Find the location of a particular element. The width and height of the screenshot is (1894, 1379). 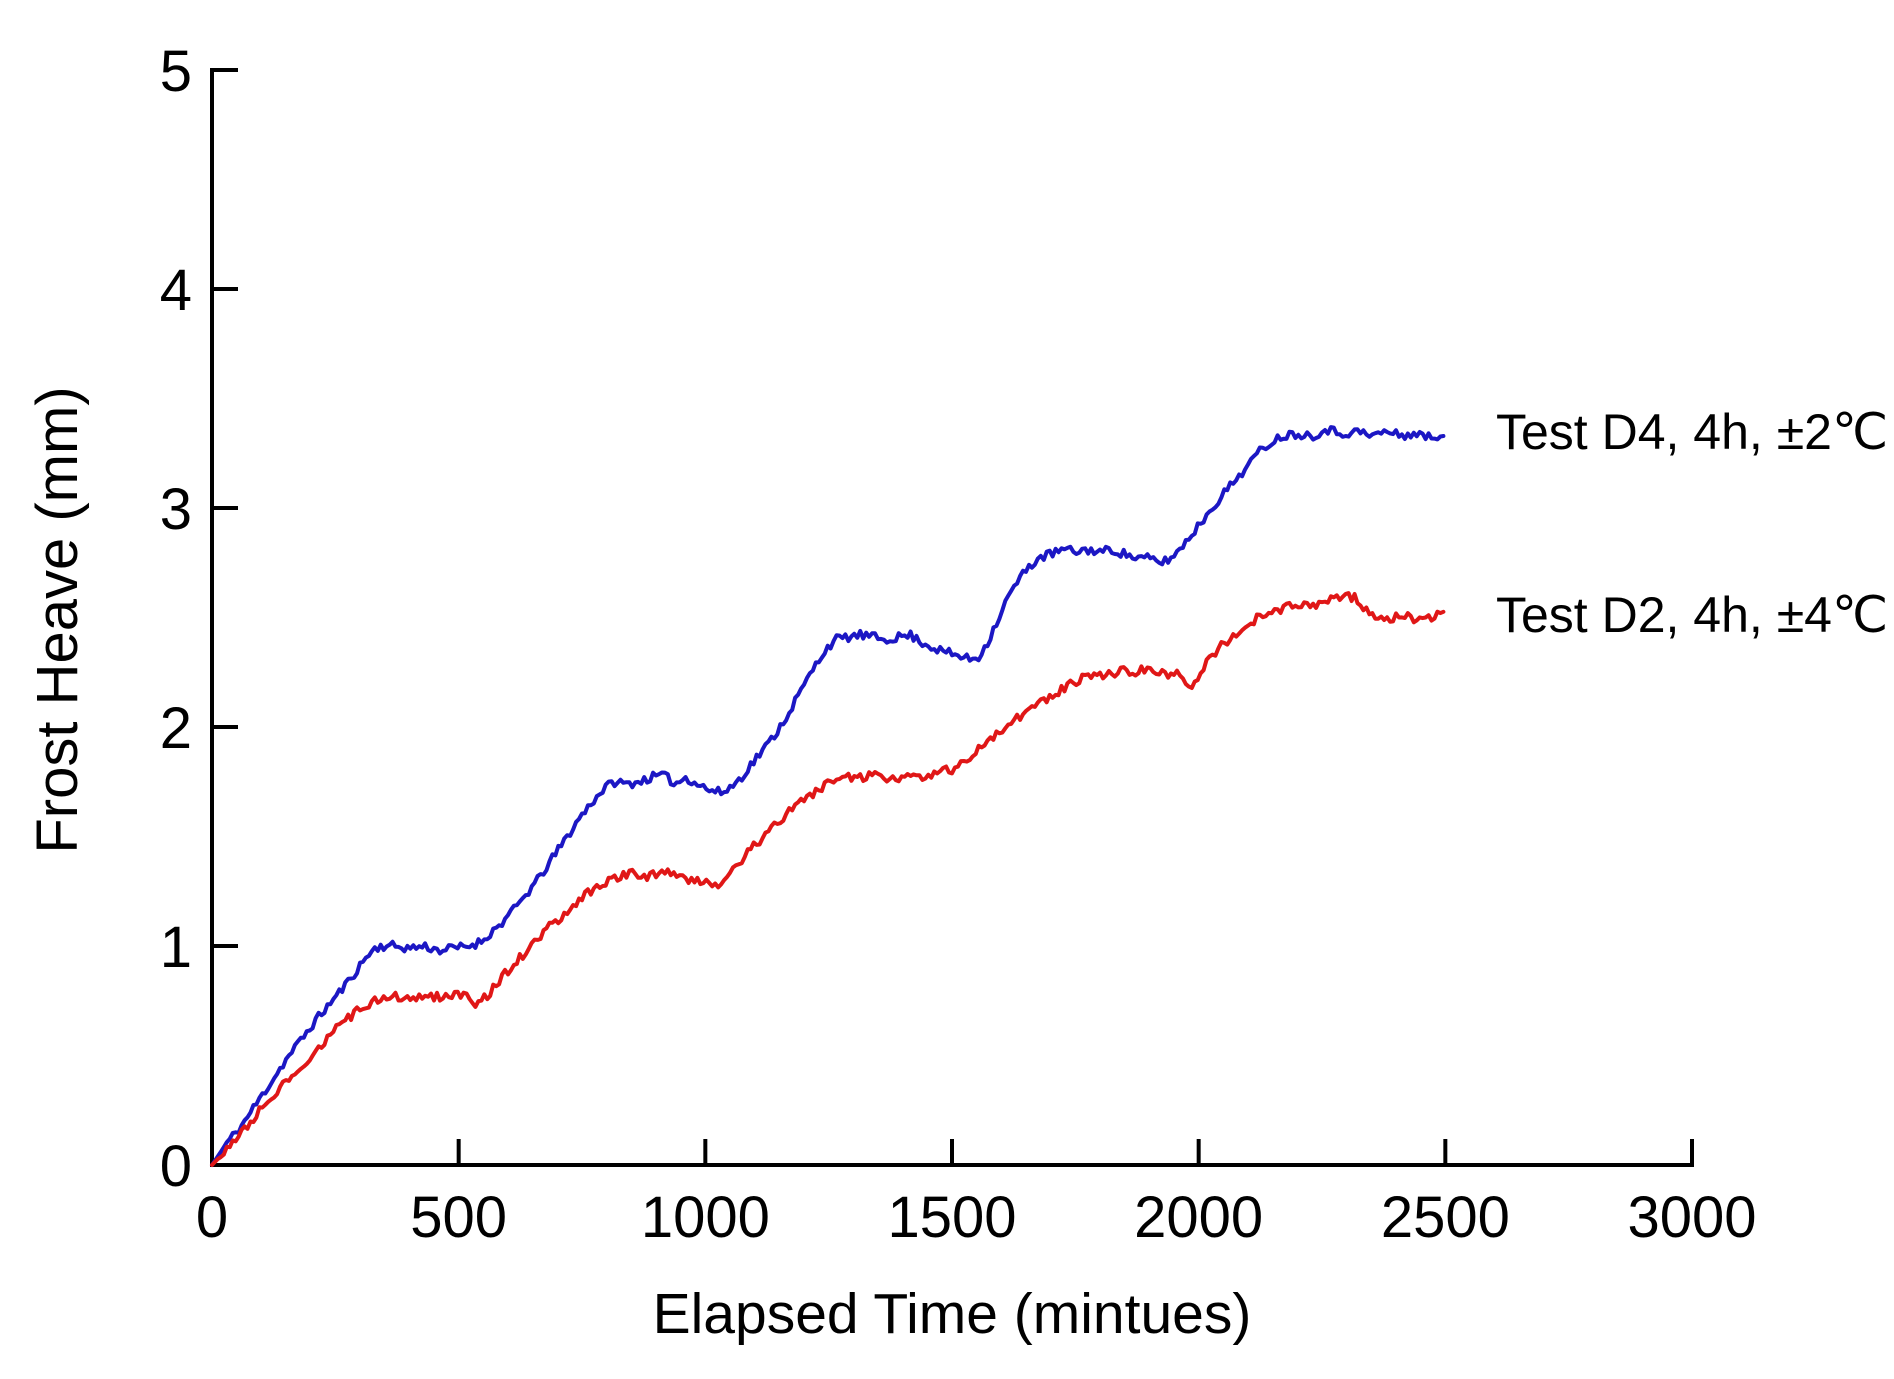

y-tick-label: 0 is located at coordinates (176, 1166).